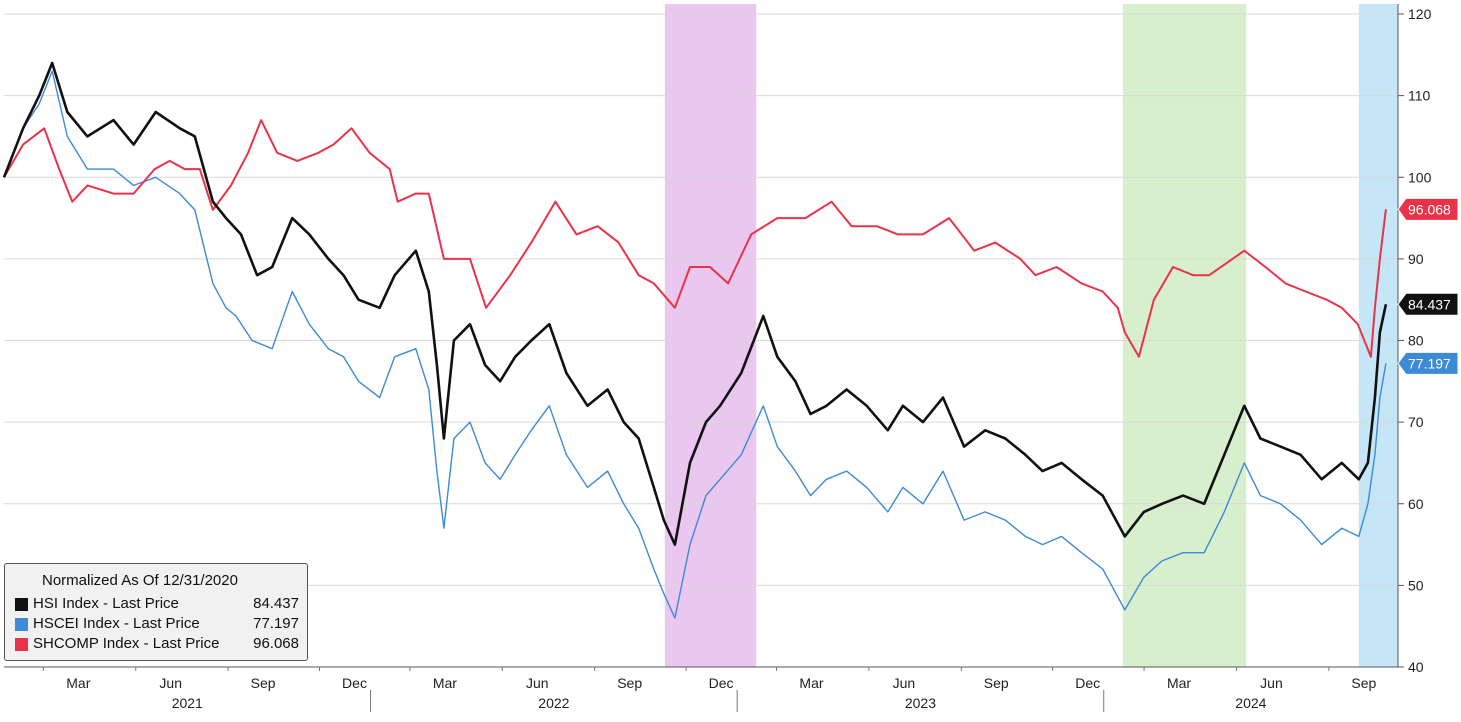 This screenshot has width=1461, height=722. I want to click on y-axis: 40 50 60 70 80 90 100 110 120, so click(1415, 340).